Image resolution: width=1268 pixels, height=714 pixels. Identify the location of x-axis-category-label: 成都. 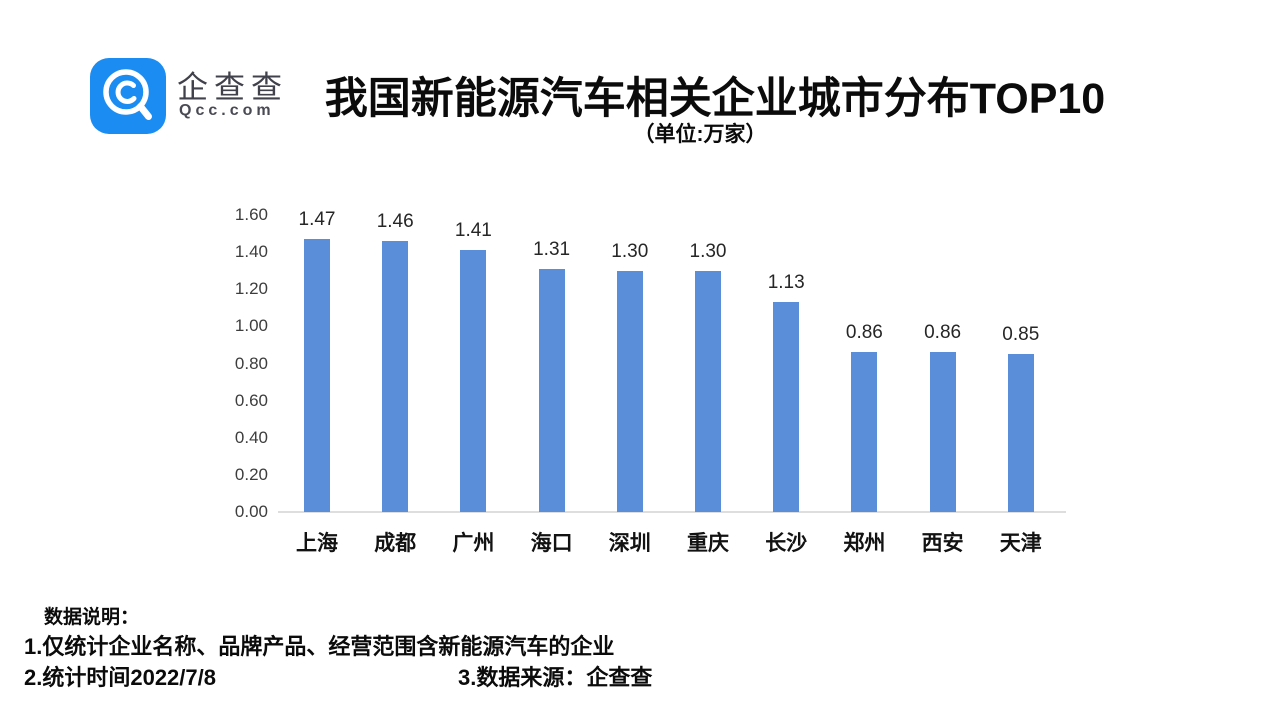
(395, 543).